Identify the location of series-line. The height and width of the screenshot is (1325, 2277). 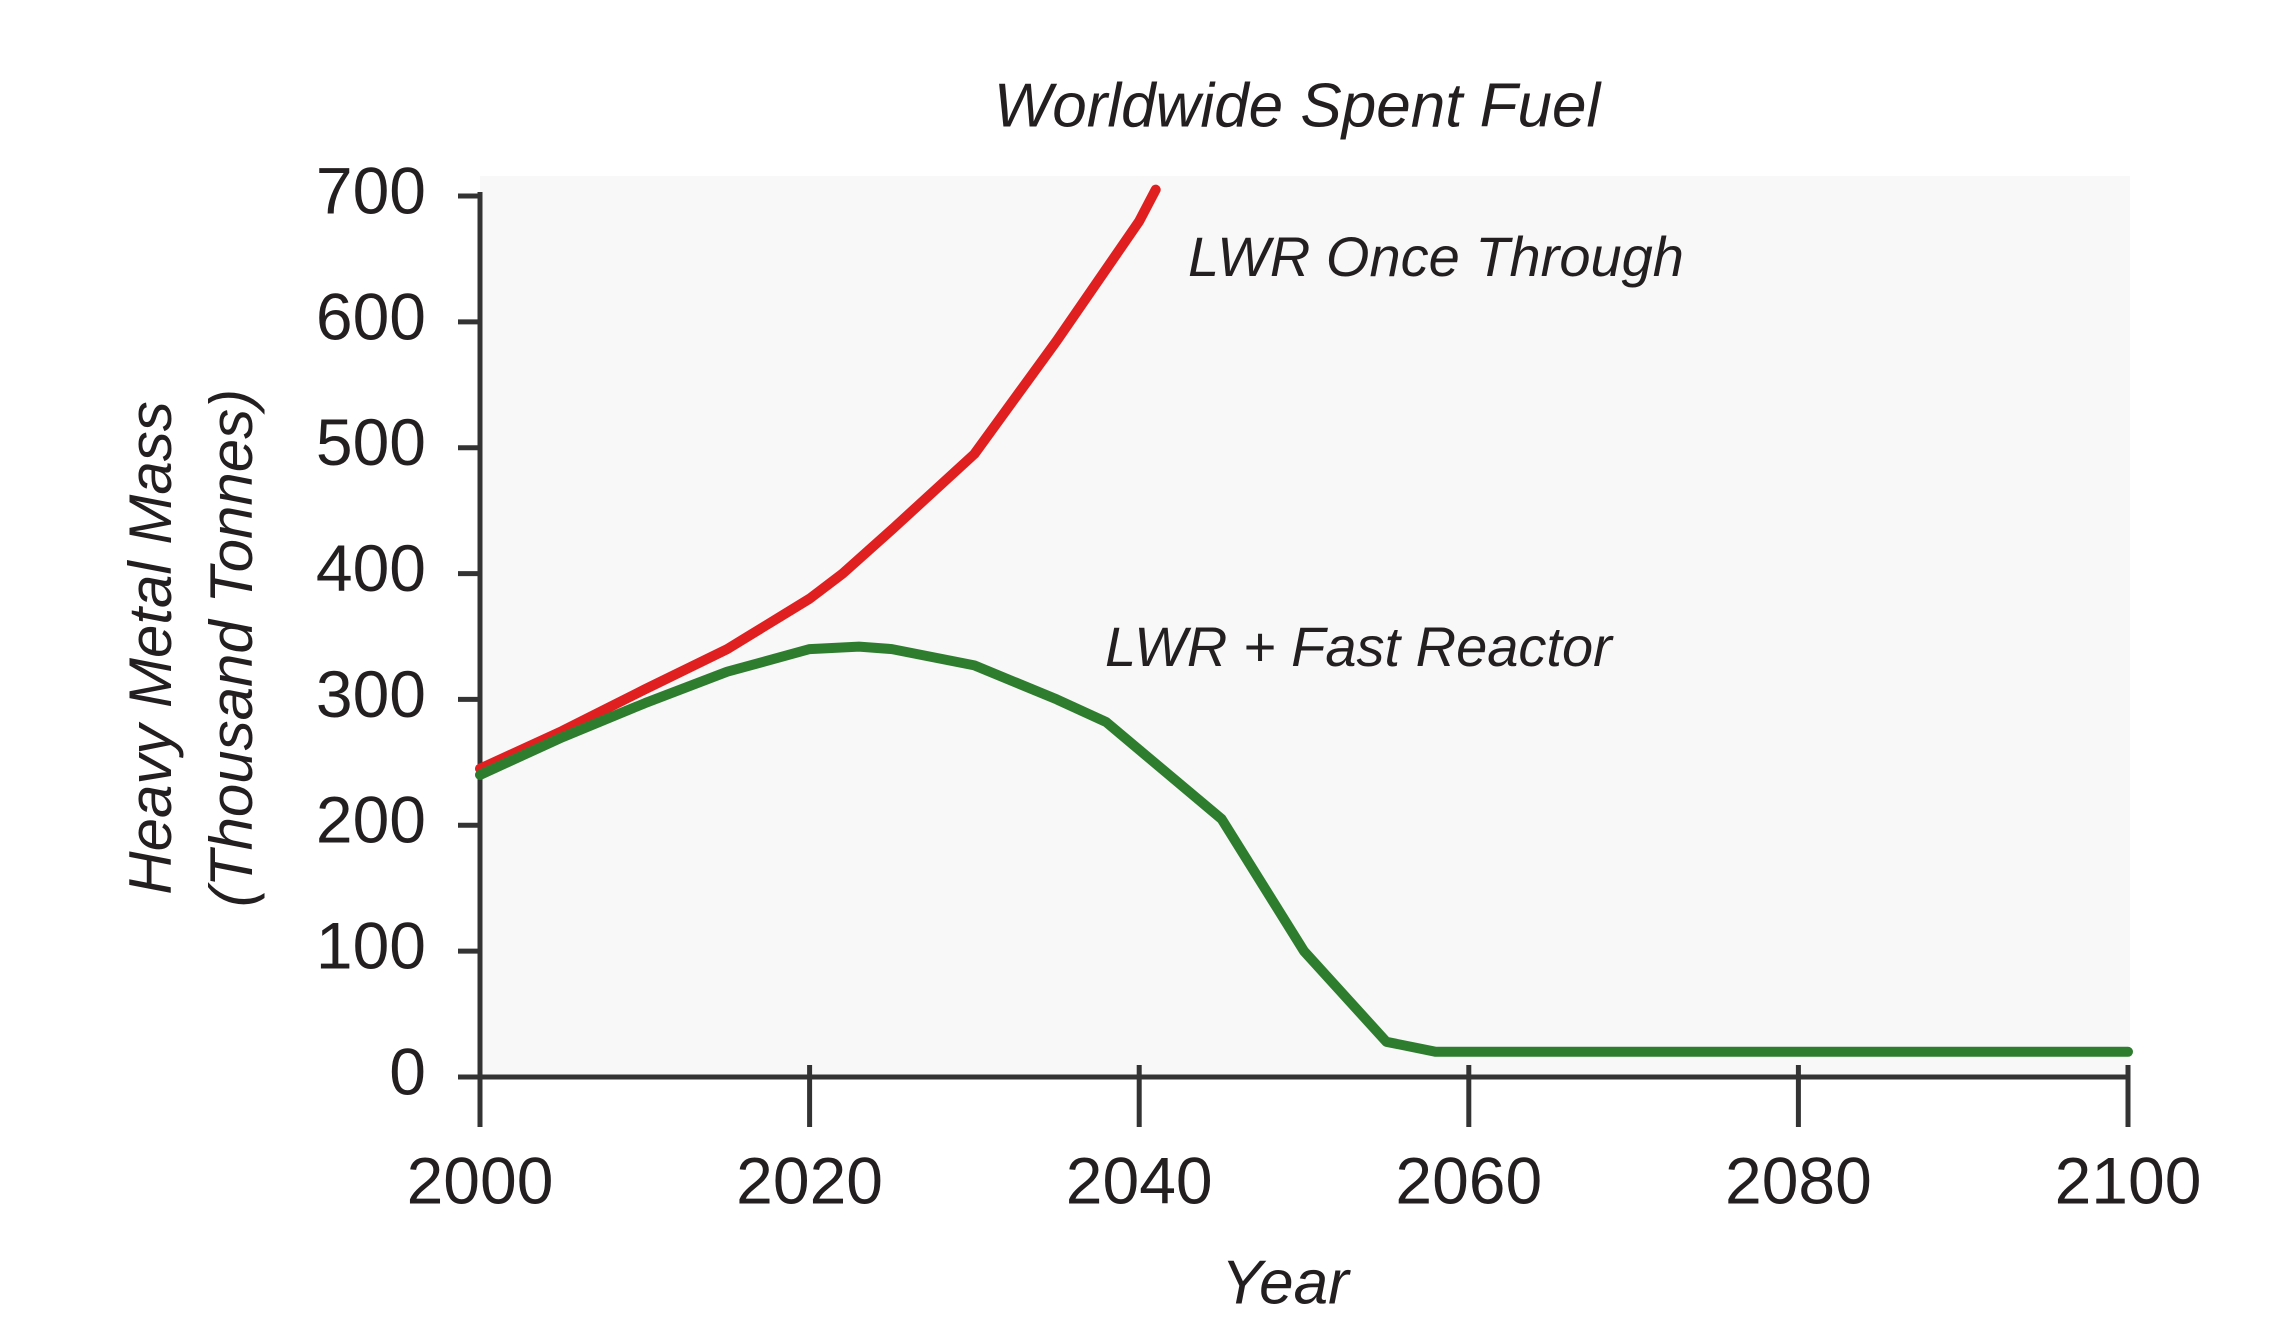
(818, 479).